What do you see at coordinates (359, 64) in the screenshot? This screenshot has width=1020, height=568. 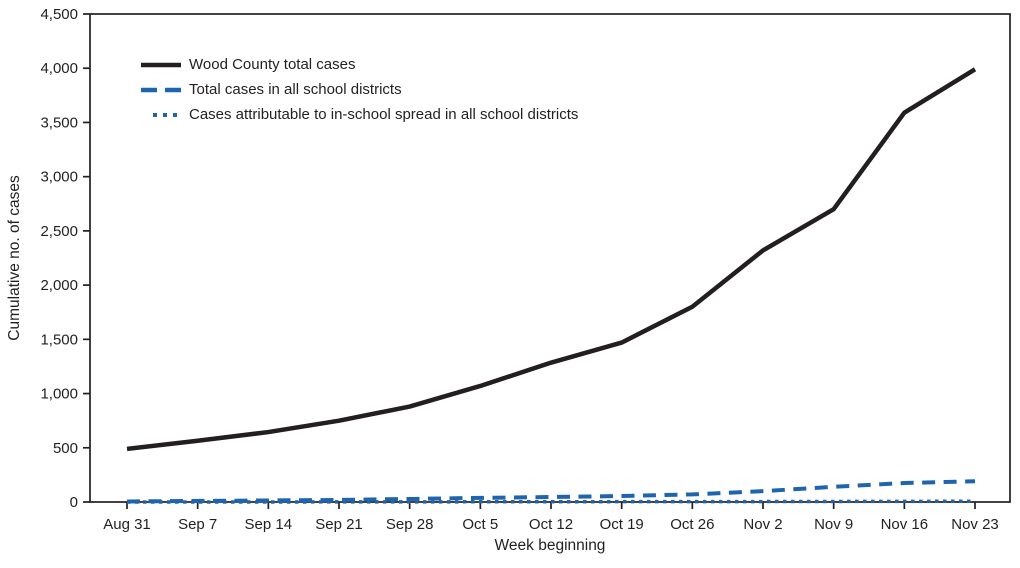 I see `legend-item-wood-county-total: Wood County total cases` at bounding box center [359, 64].